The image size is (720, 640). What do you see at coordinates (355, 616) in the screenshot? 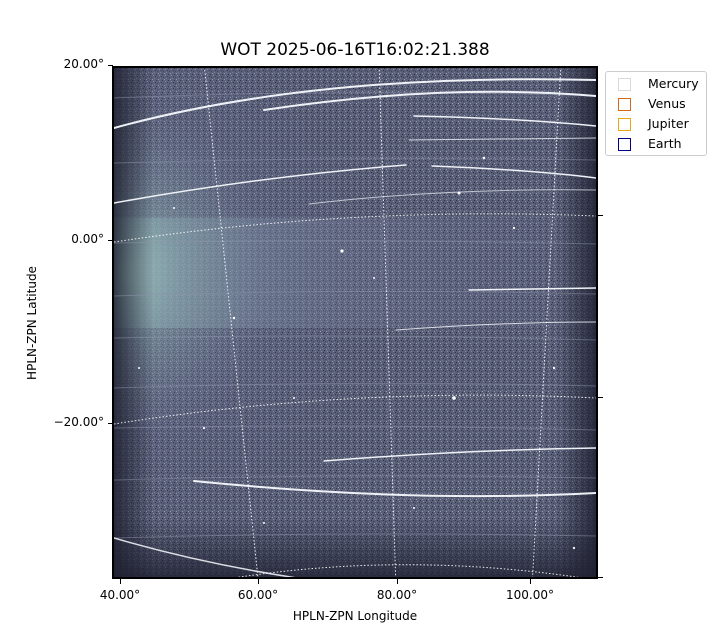
I see `x-axis-label: HPLN-ZPN Longitude` at bounding box center [355, 616].